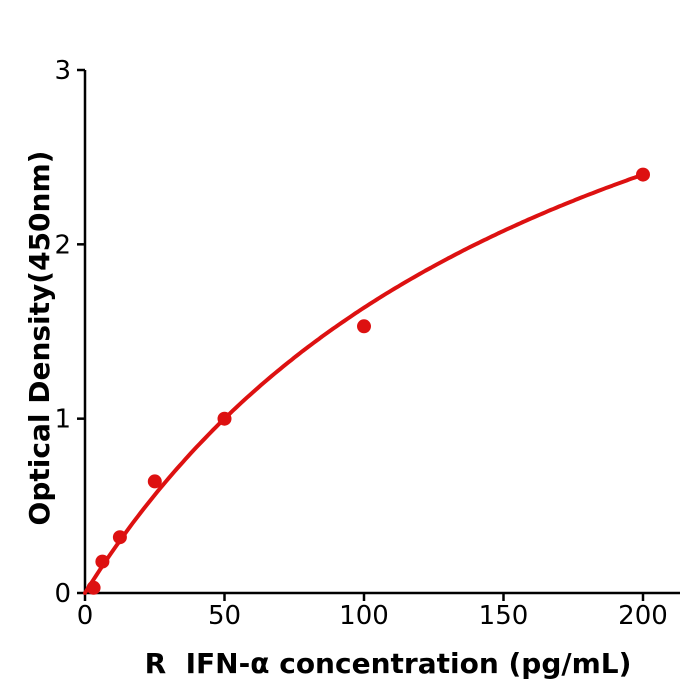 This screenshot has width=700, height=700. What do you see at coordinates (388, 663) in the screenshot?
I see `x-axis-title: R IFN-α concentration (pg/mL)` at bounding box center [388, 663].